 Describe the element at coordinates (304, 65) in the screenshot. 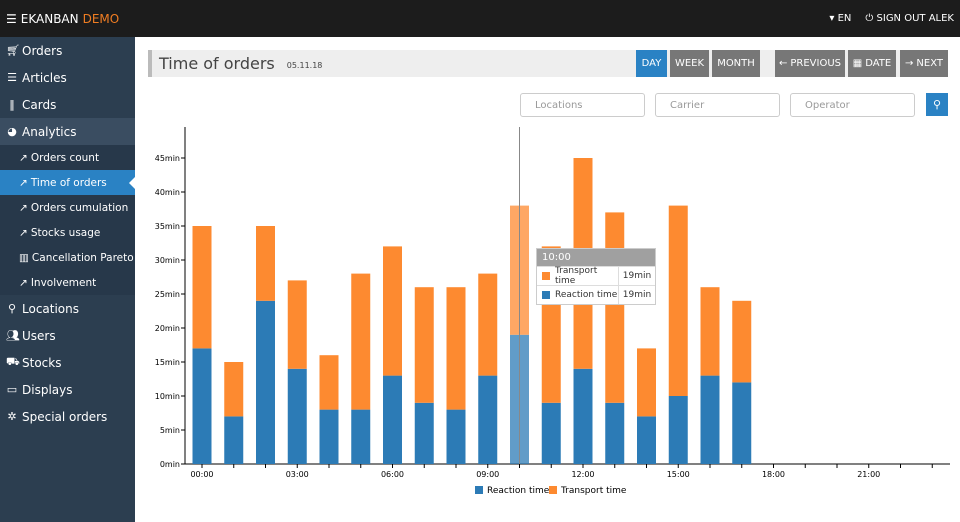

I see `page-date: 05.11.18` at that location.